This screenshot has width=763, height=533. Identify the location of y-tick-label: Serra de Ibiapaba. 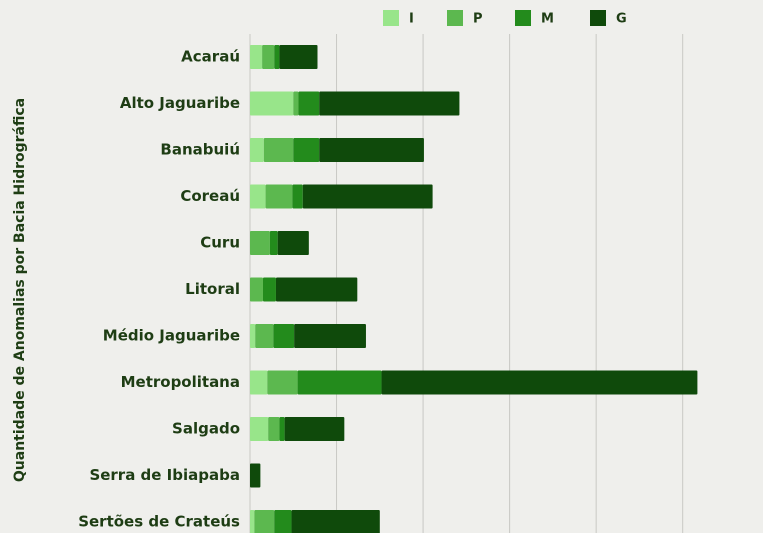
(164, 475).